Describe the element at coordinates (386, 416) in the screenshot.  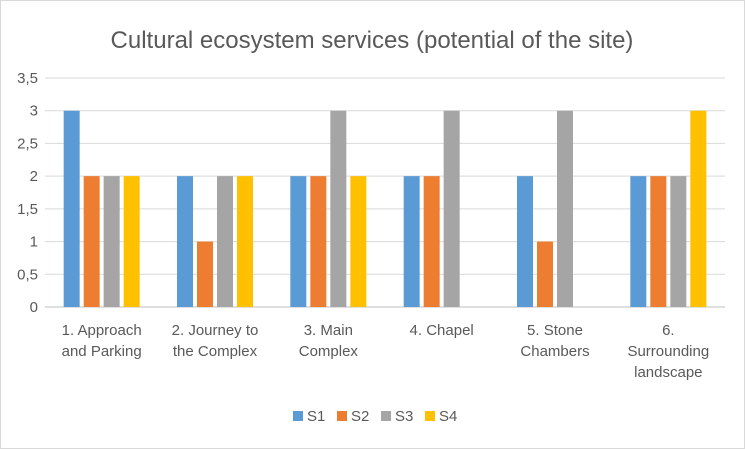
I see `legend-swatch-s3` at that location.